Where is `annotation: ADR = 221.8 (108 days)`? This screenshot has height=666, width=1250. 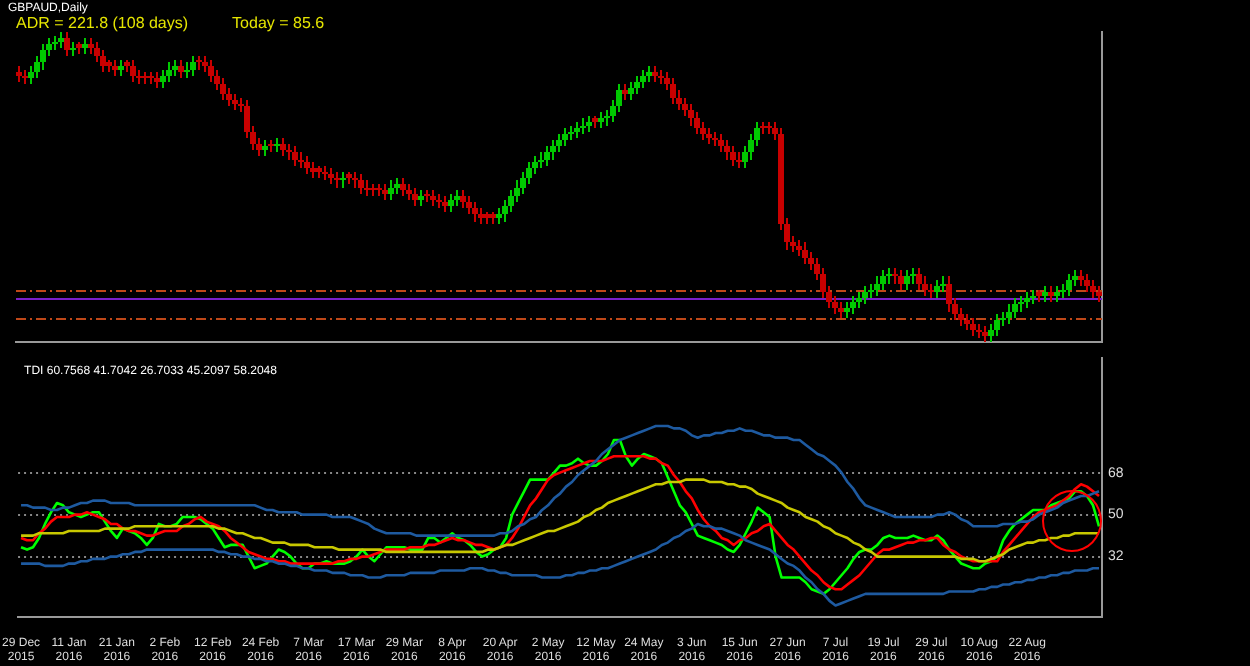
annotation: ADR = 221.8 (108 days) is located at coordinates (102, 23).